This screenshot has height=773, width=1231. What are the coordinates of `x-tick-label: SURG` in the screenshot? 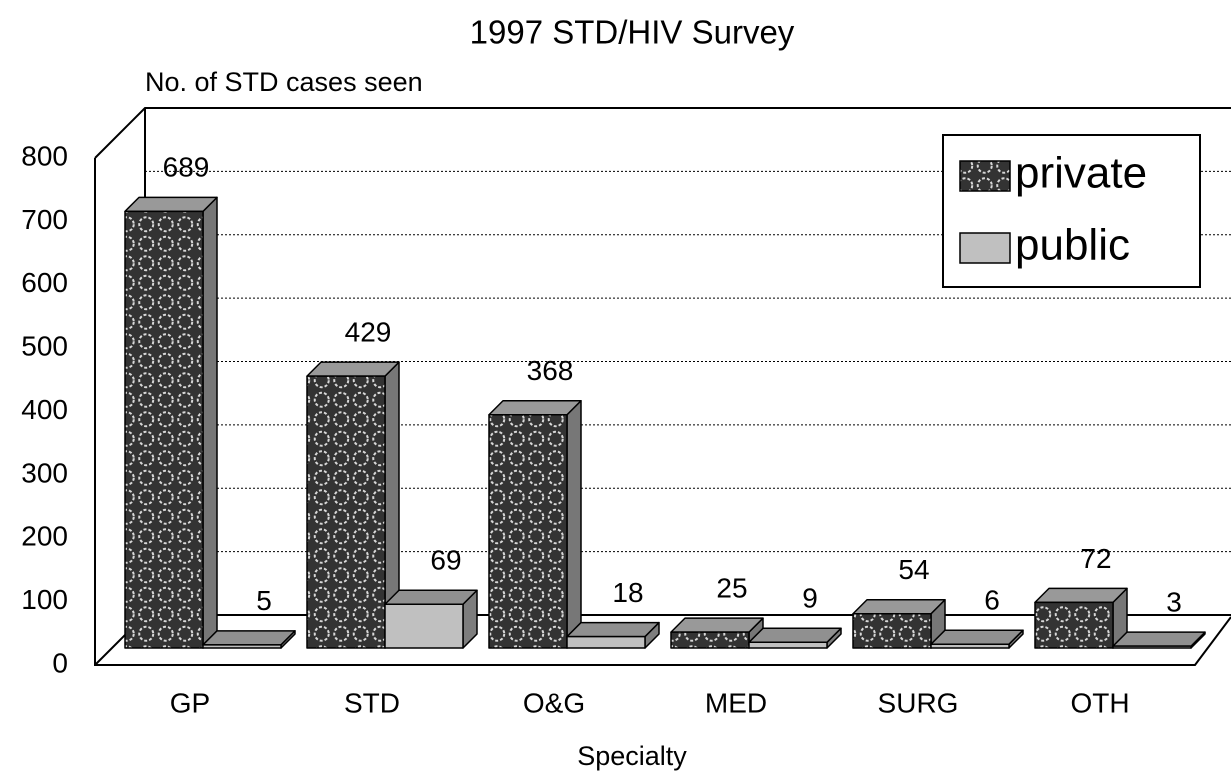 It's located at (918, 702).